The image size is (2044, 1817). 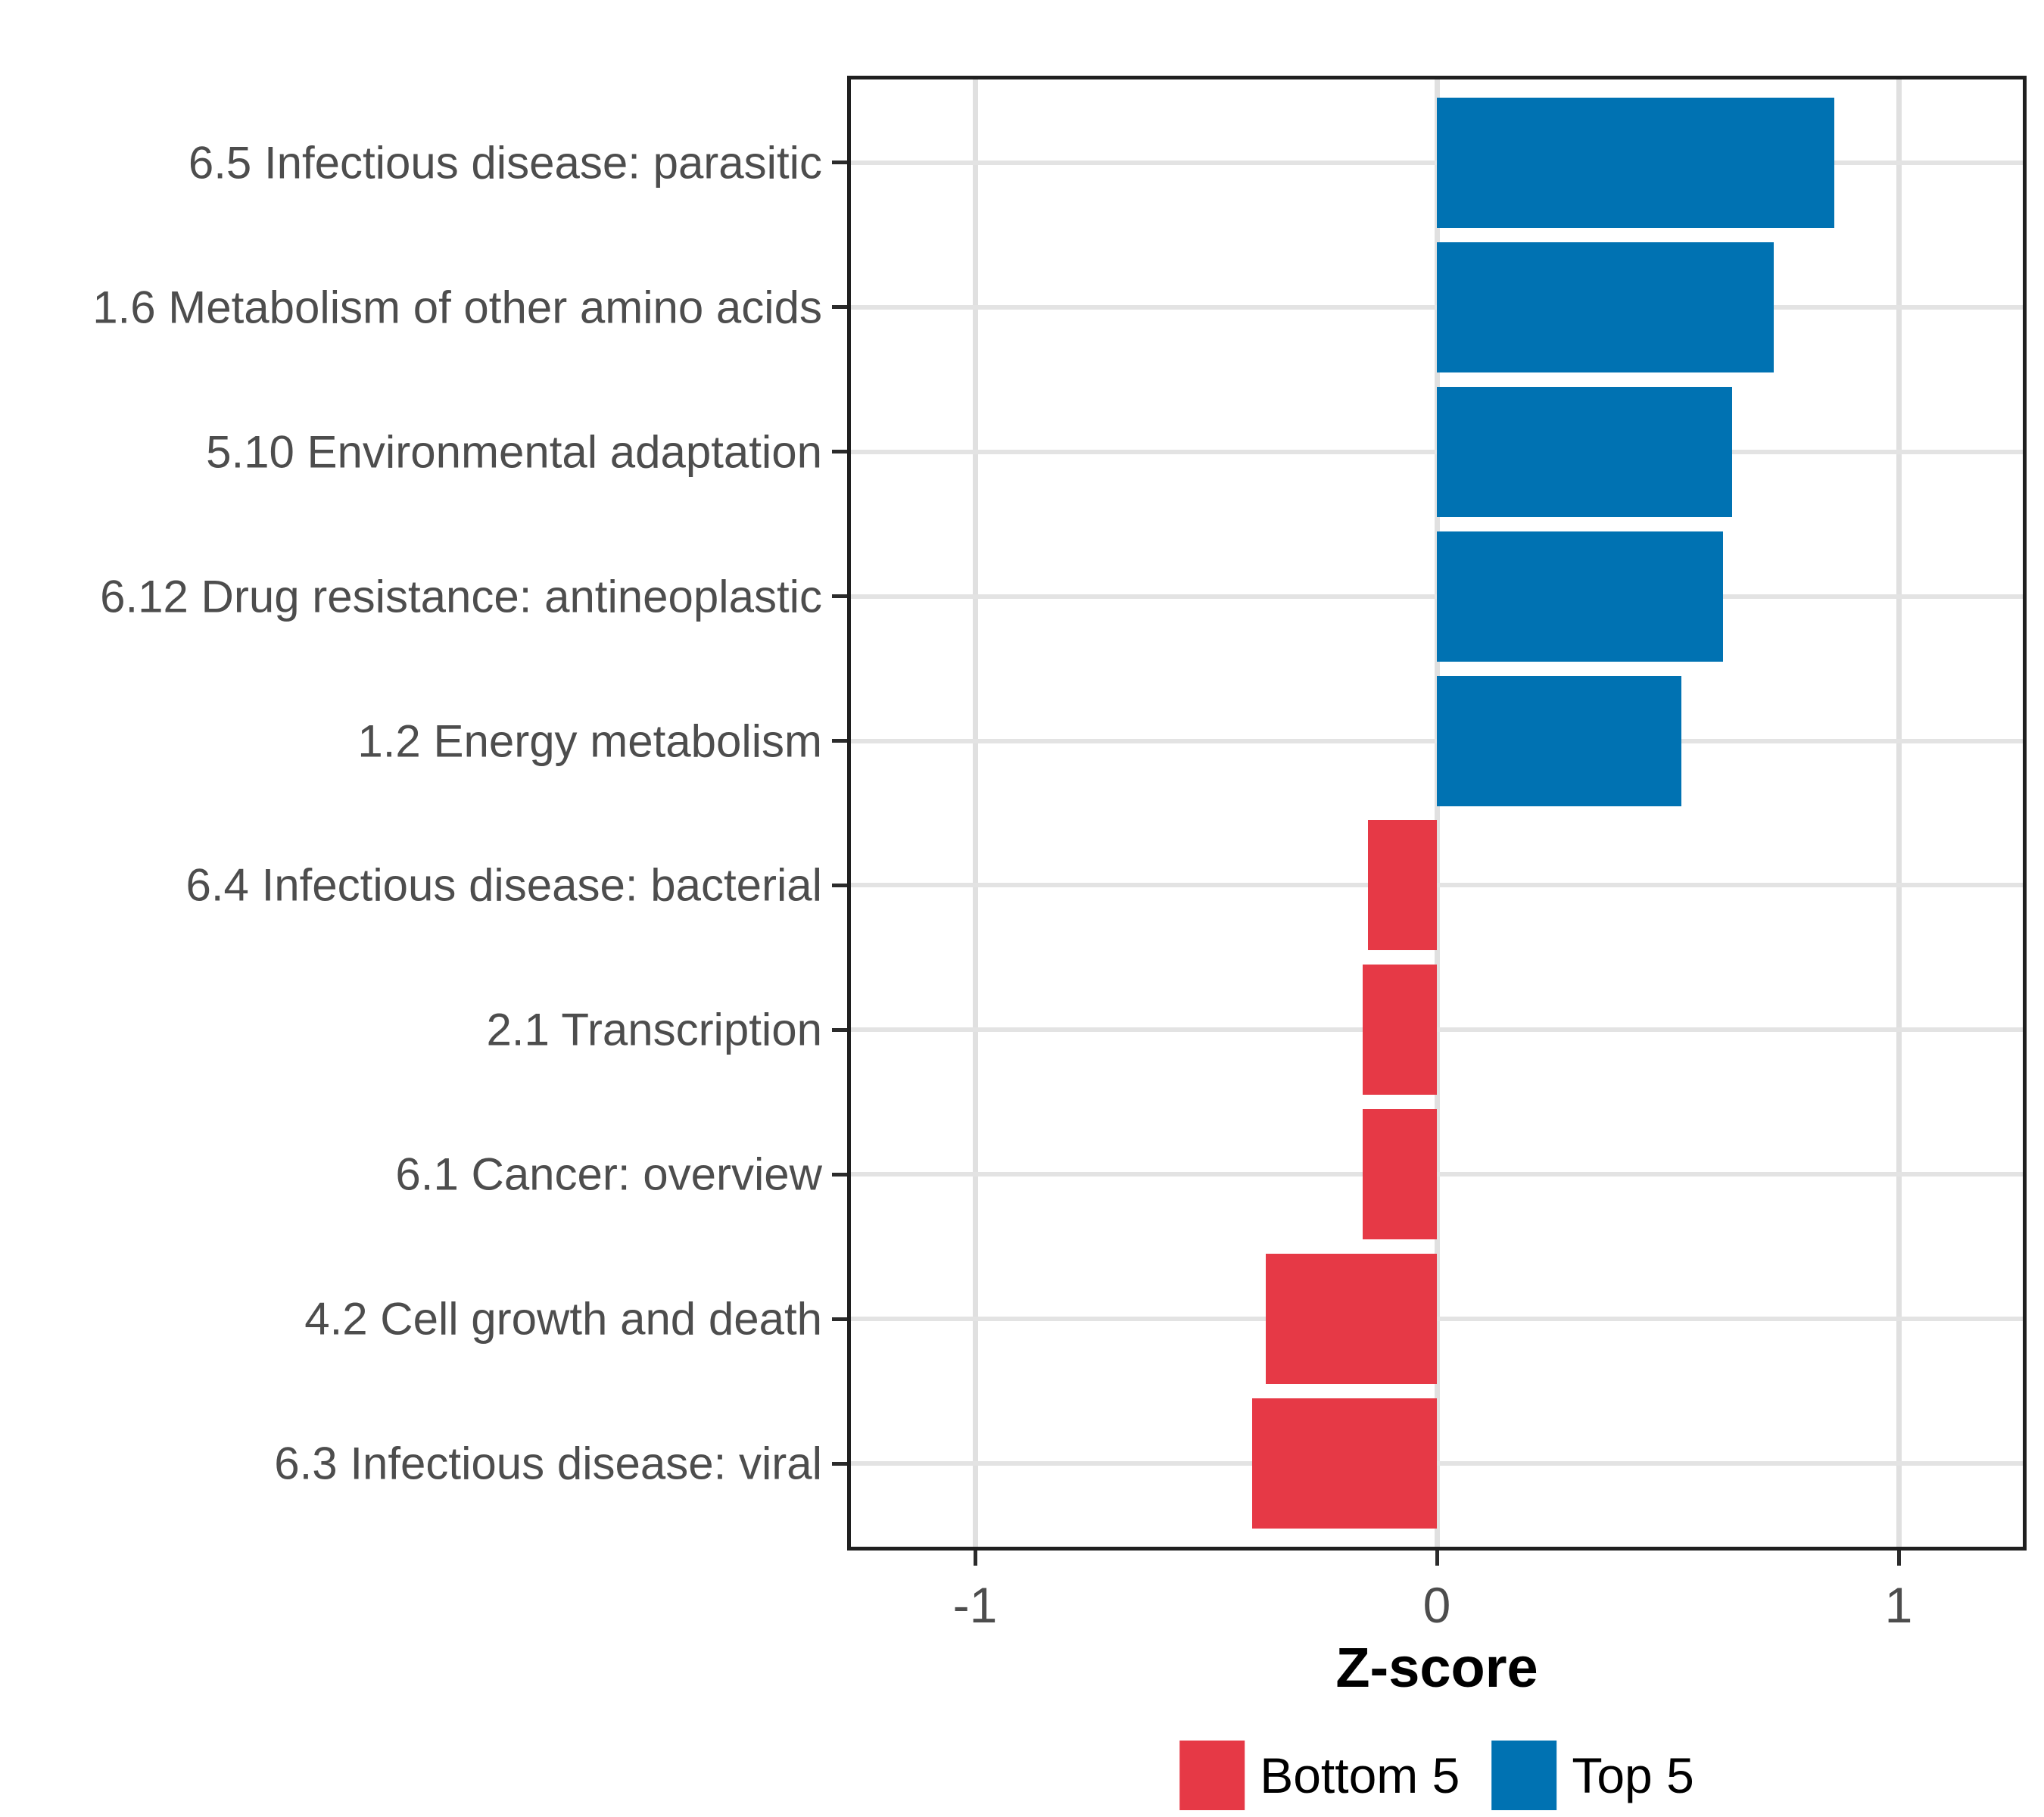 I want to click on x-tick-label: -1, so click(x=975, y=1605).